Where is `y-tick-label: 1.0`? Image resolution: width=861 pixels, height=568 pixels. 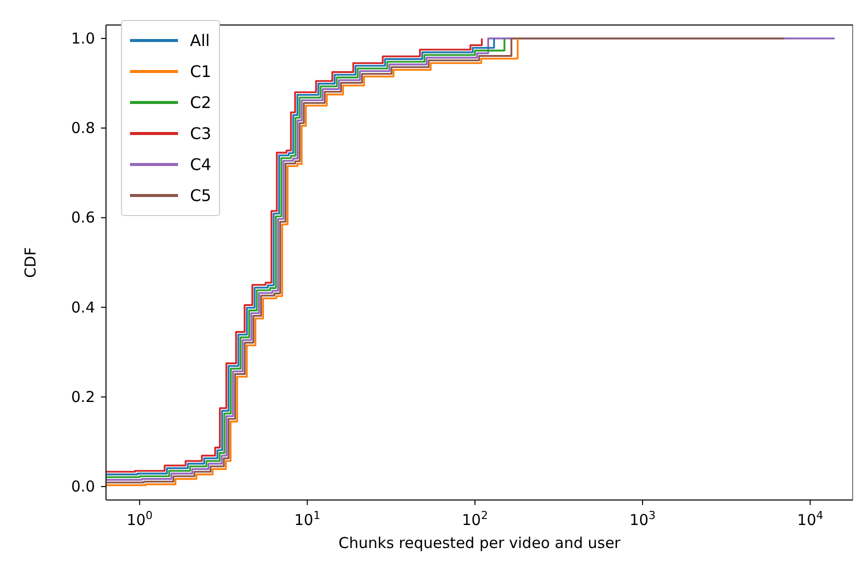
y-tick-label: 1.0 is located at coordinates (83, 38).